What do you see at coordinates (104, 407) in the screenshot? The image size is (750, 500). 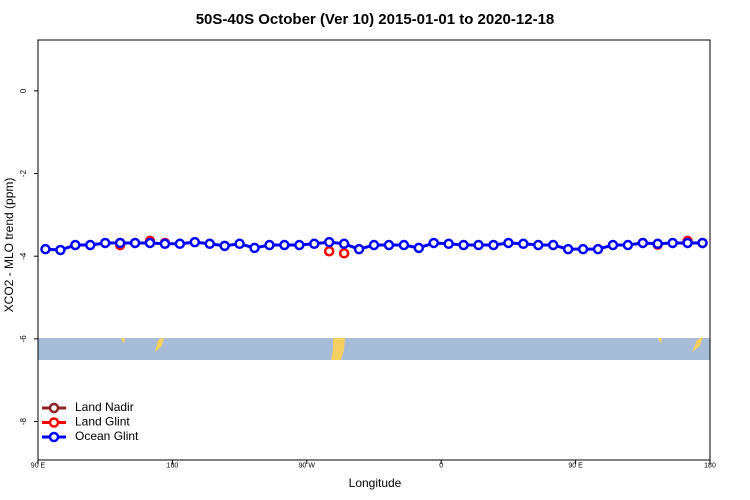 I see `legend-label: Land Nadir` at bounding box center [104, 407].